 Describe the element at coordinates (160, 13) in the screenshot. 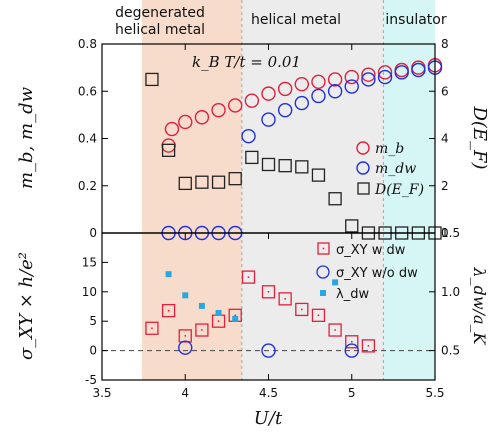

I see `region-label-degenerated-line1: degenerated` at that location.